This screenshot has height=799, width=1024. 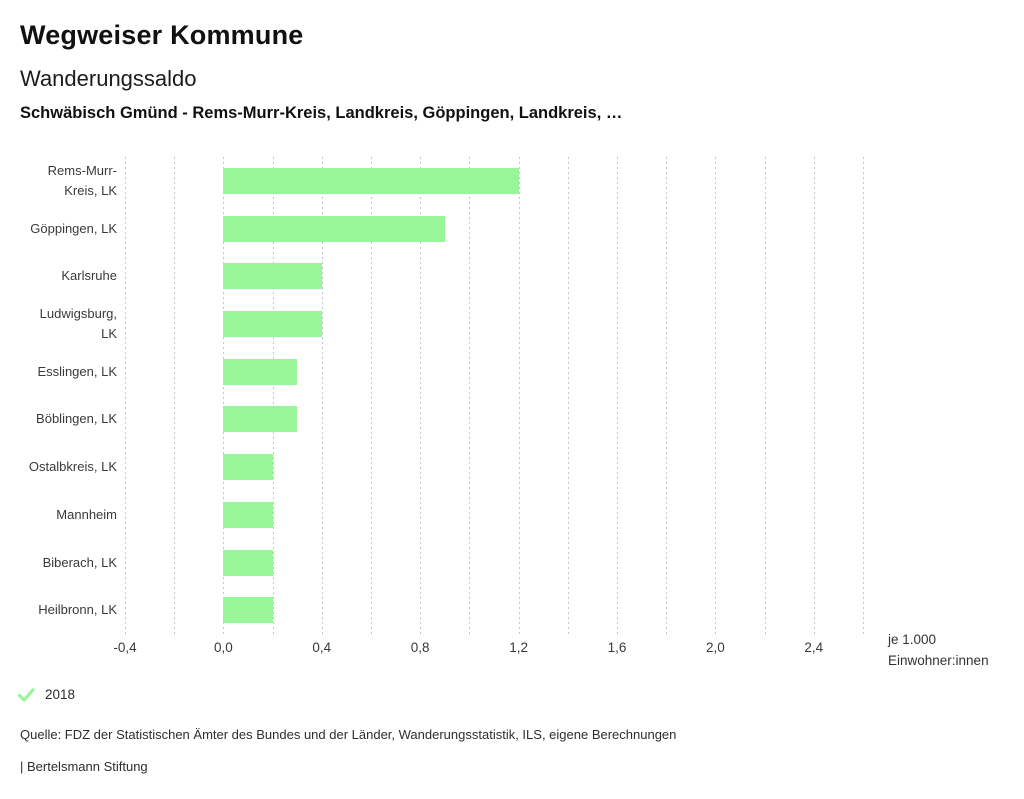 What do you see at coordinates (617, 647) in the screenshot?
I see `x-tick-label: 1,6` at bounding box center [617, 647].